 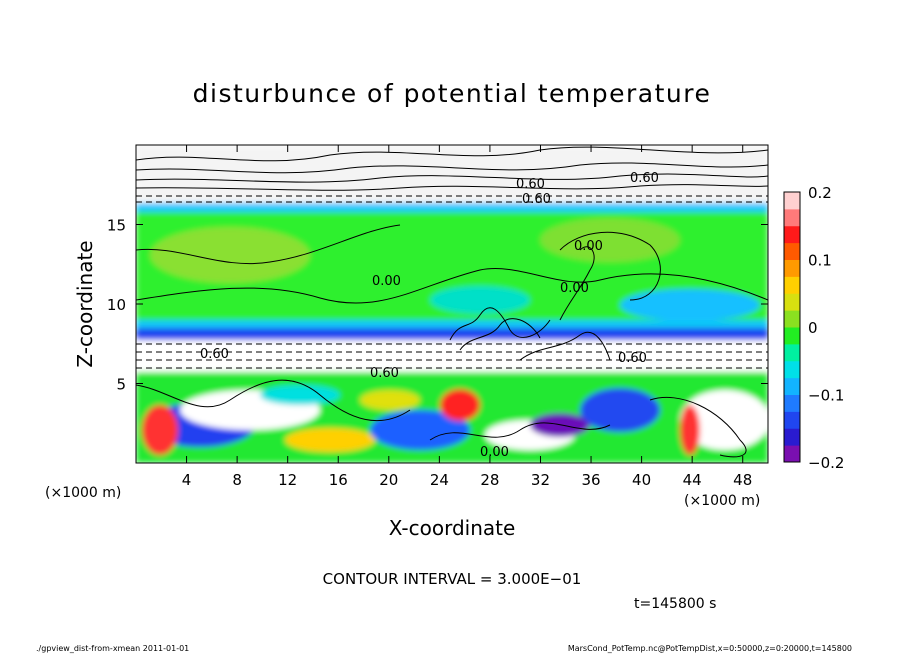 What do you see at coordinates (116, 226) in the screenshot?
I see `y-tick-label: 15` at bounding box center [116, 226].